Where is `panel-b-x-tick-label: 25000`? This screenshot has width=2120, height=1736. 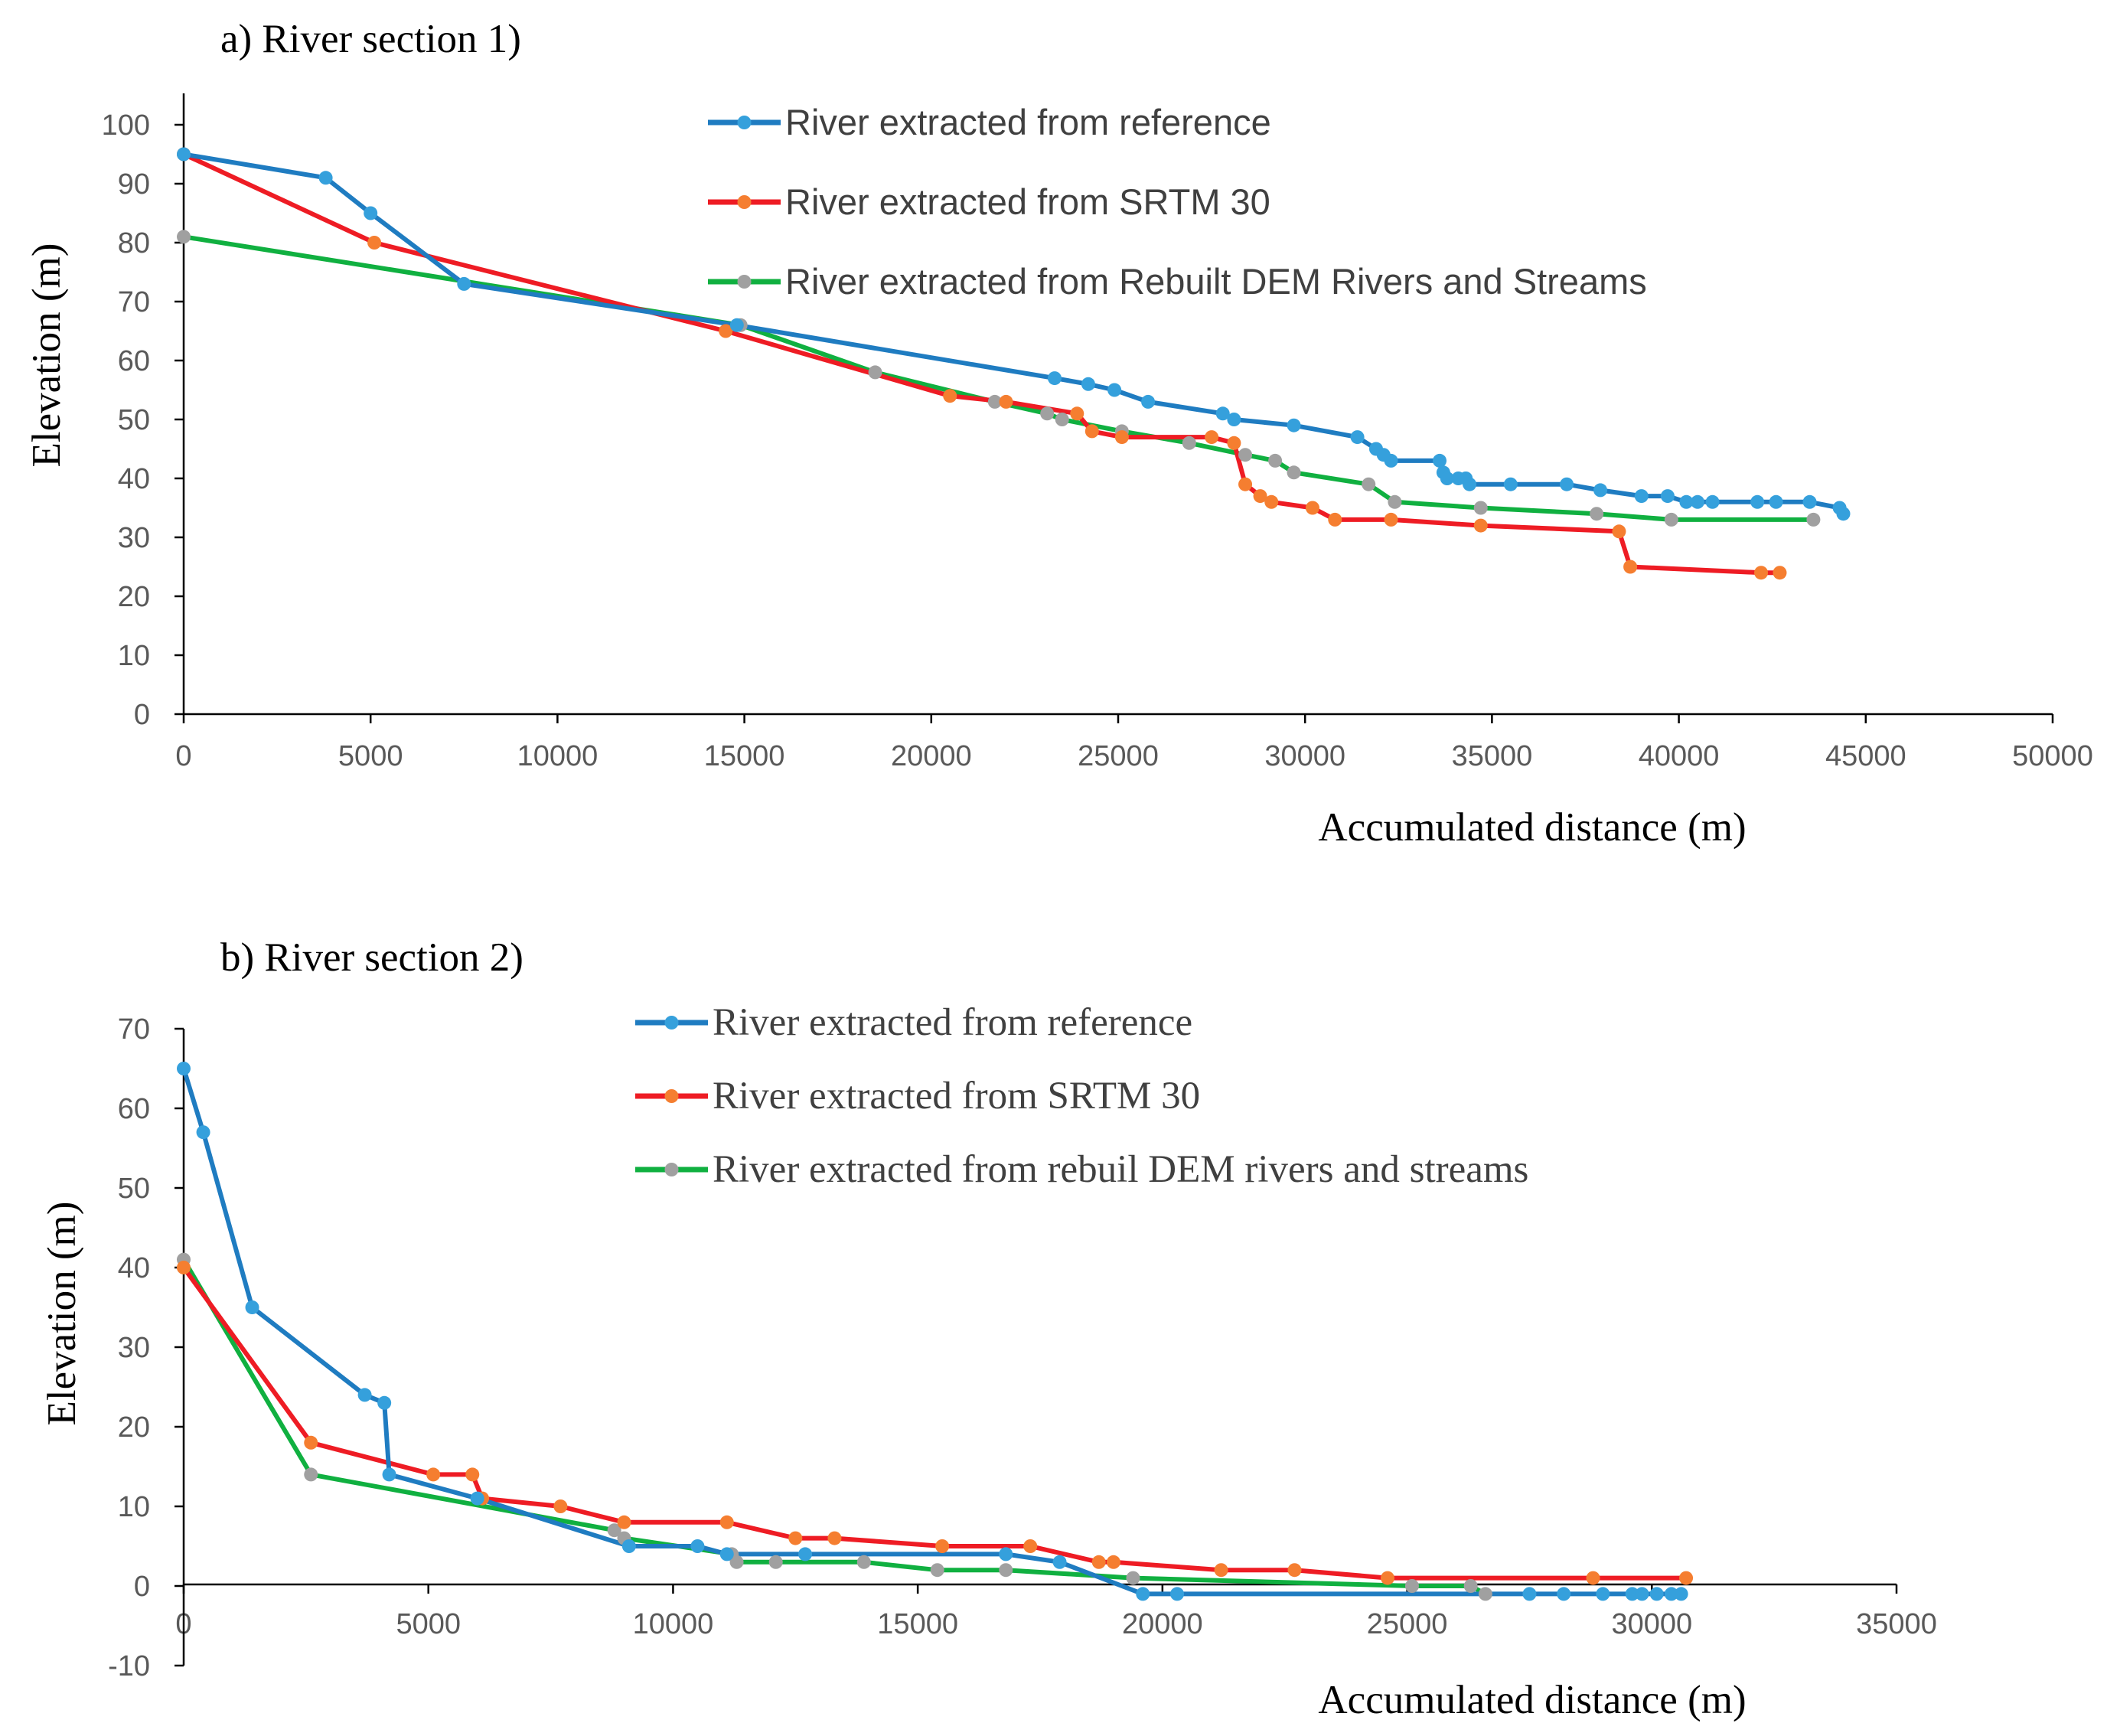 panel-b-x-tick-label: 25000 is located at coordinates (1407, 1624).